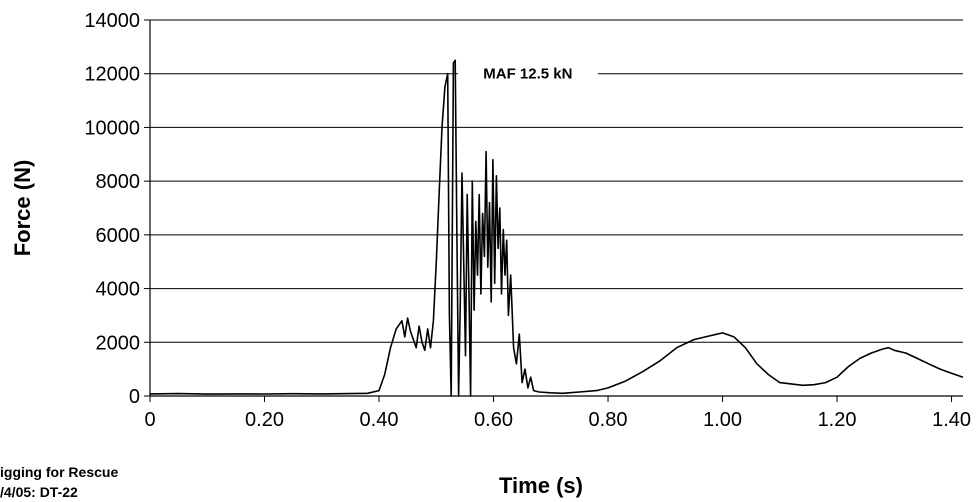 This screenshot has width=979, height=502. I want to click on y-tick-label: 6000, so click(118, 236).